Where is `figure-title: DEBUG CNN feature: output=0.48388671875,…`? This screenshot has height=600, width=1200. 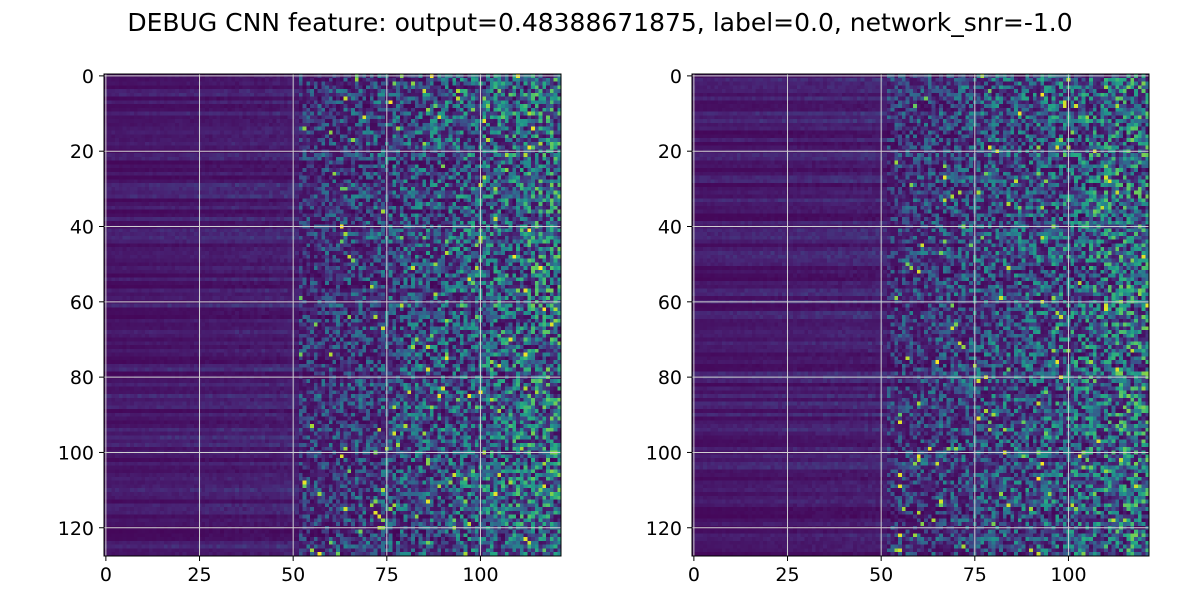
figure-title: DEBUG CNN feature: output=0.48388671875,… is located at coordinates (600, 22).